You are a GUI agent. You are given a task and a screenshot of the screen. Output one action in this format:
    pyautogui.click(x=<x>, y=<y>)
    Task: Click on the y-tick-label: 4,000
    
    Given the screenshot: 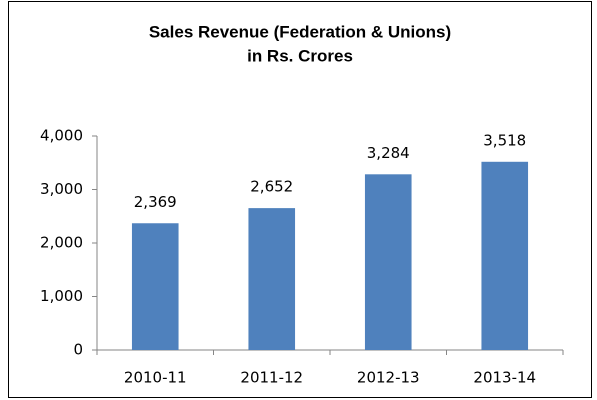 What is the action you would take?
    pyautogui.click(x=61, y=136)
    